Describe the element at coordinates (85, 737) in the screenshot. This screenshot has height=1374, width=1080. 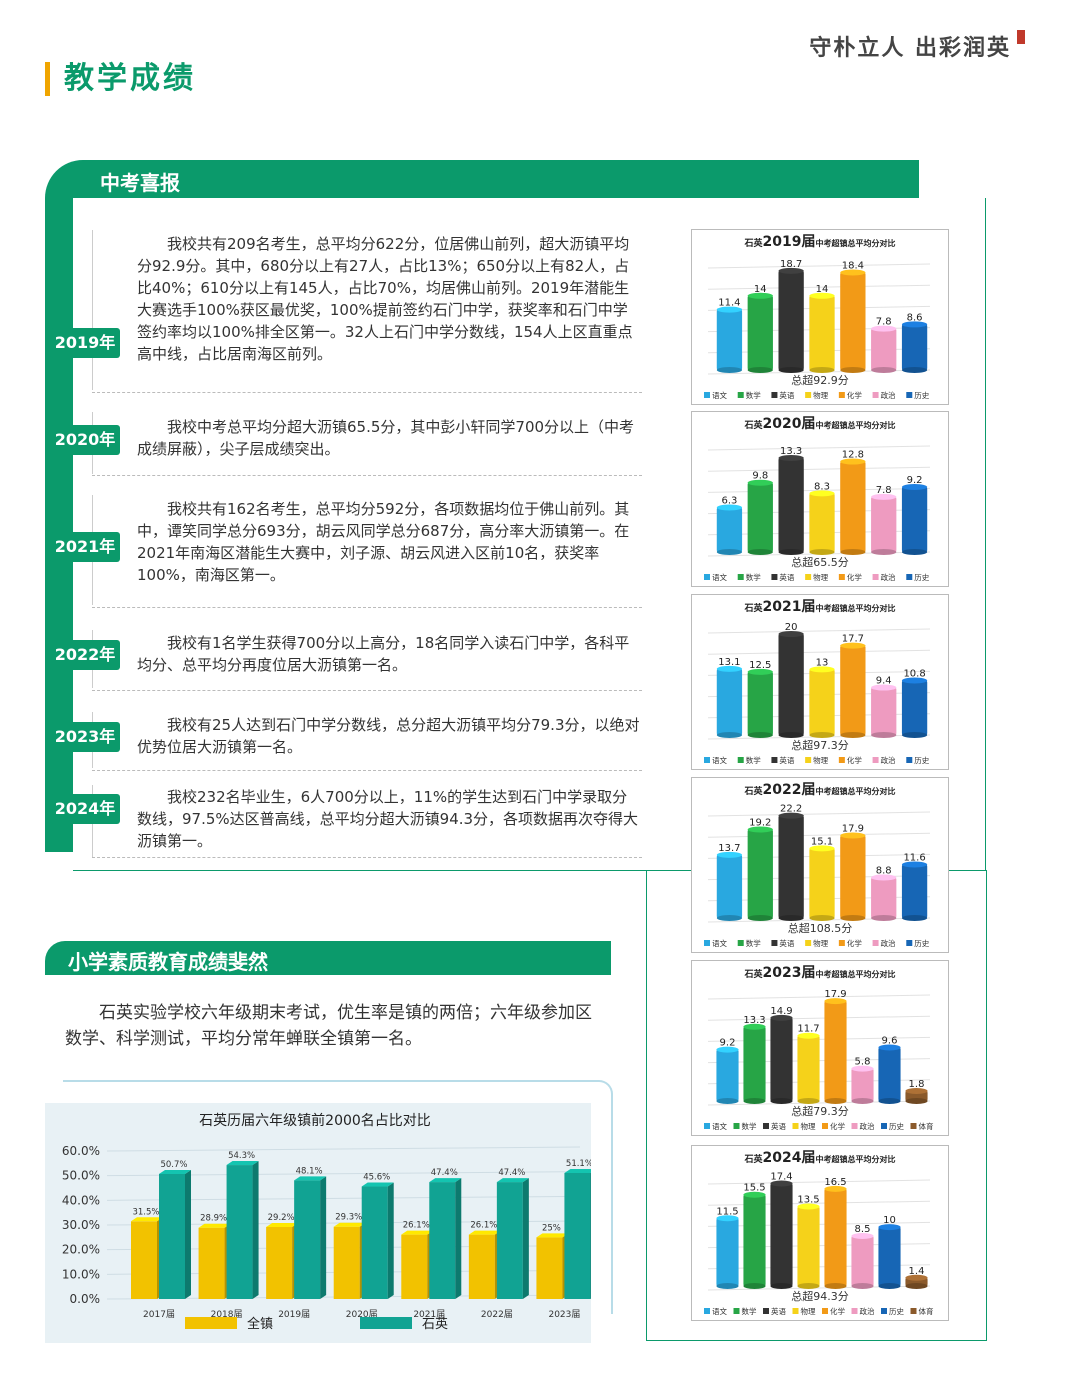
I see `year-tag-2023: 2023年` at that location.